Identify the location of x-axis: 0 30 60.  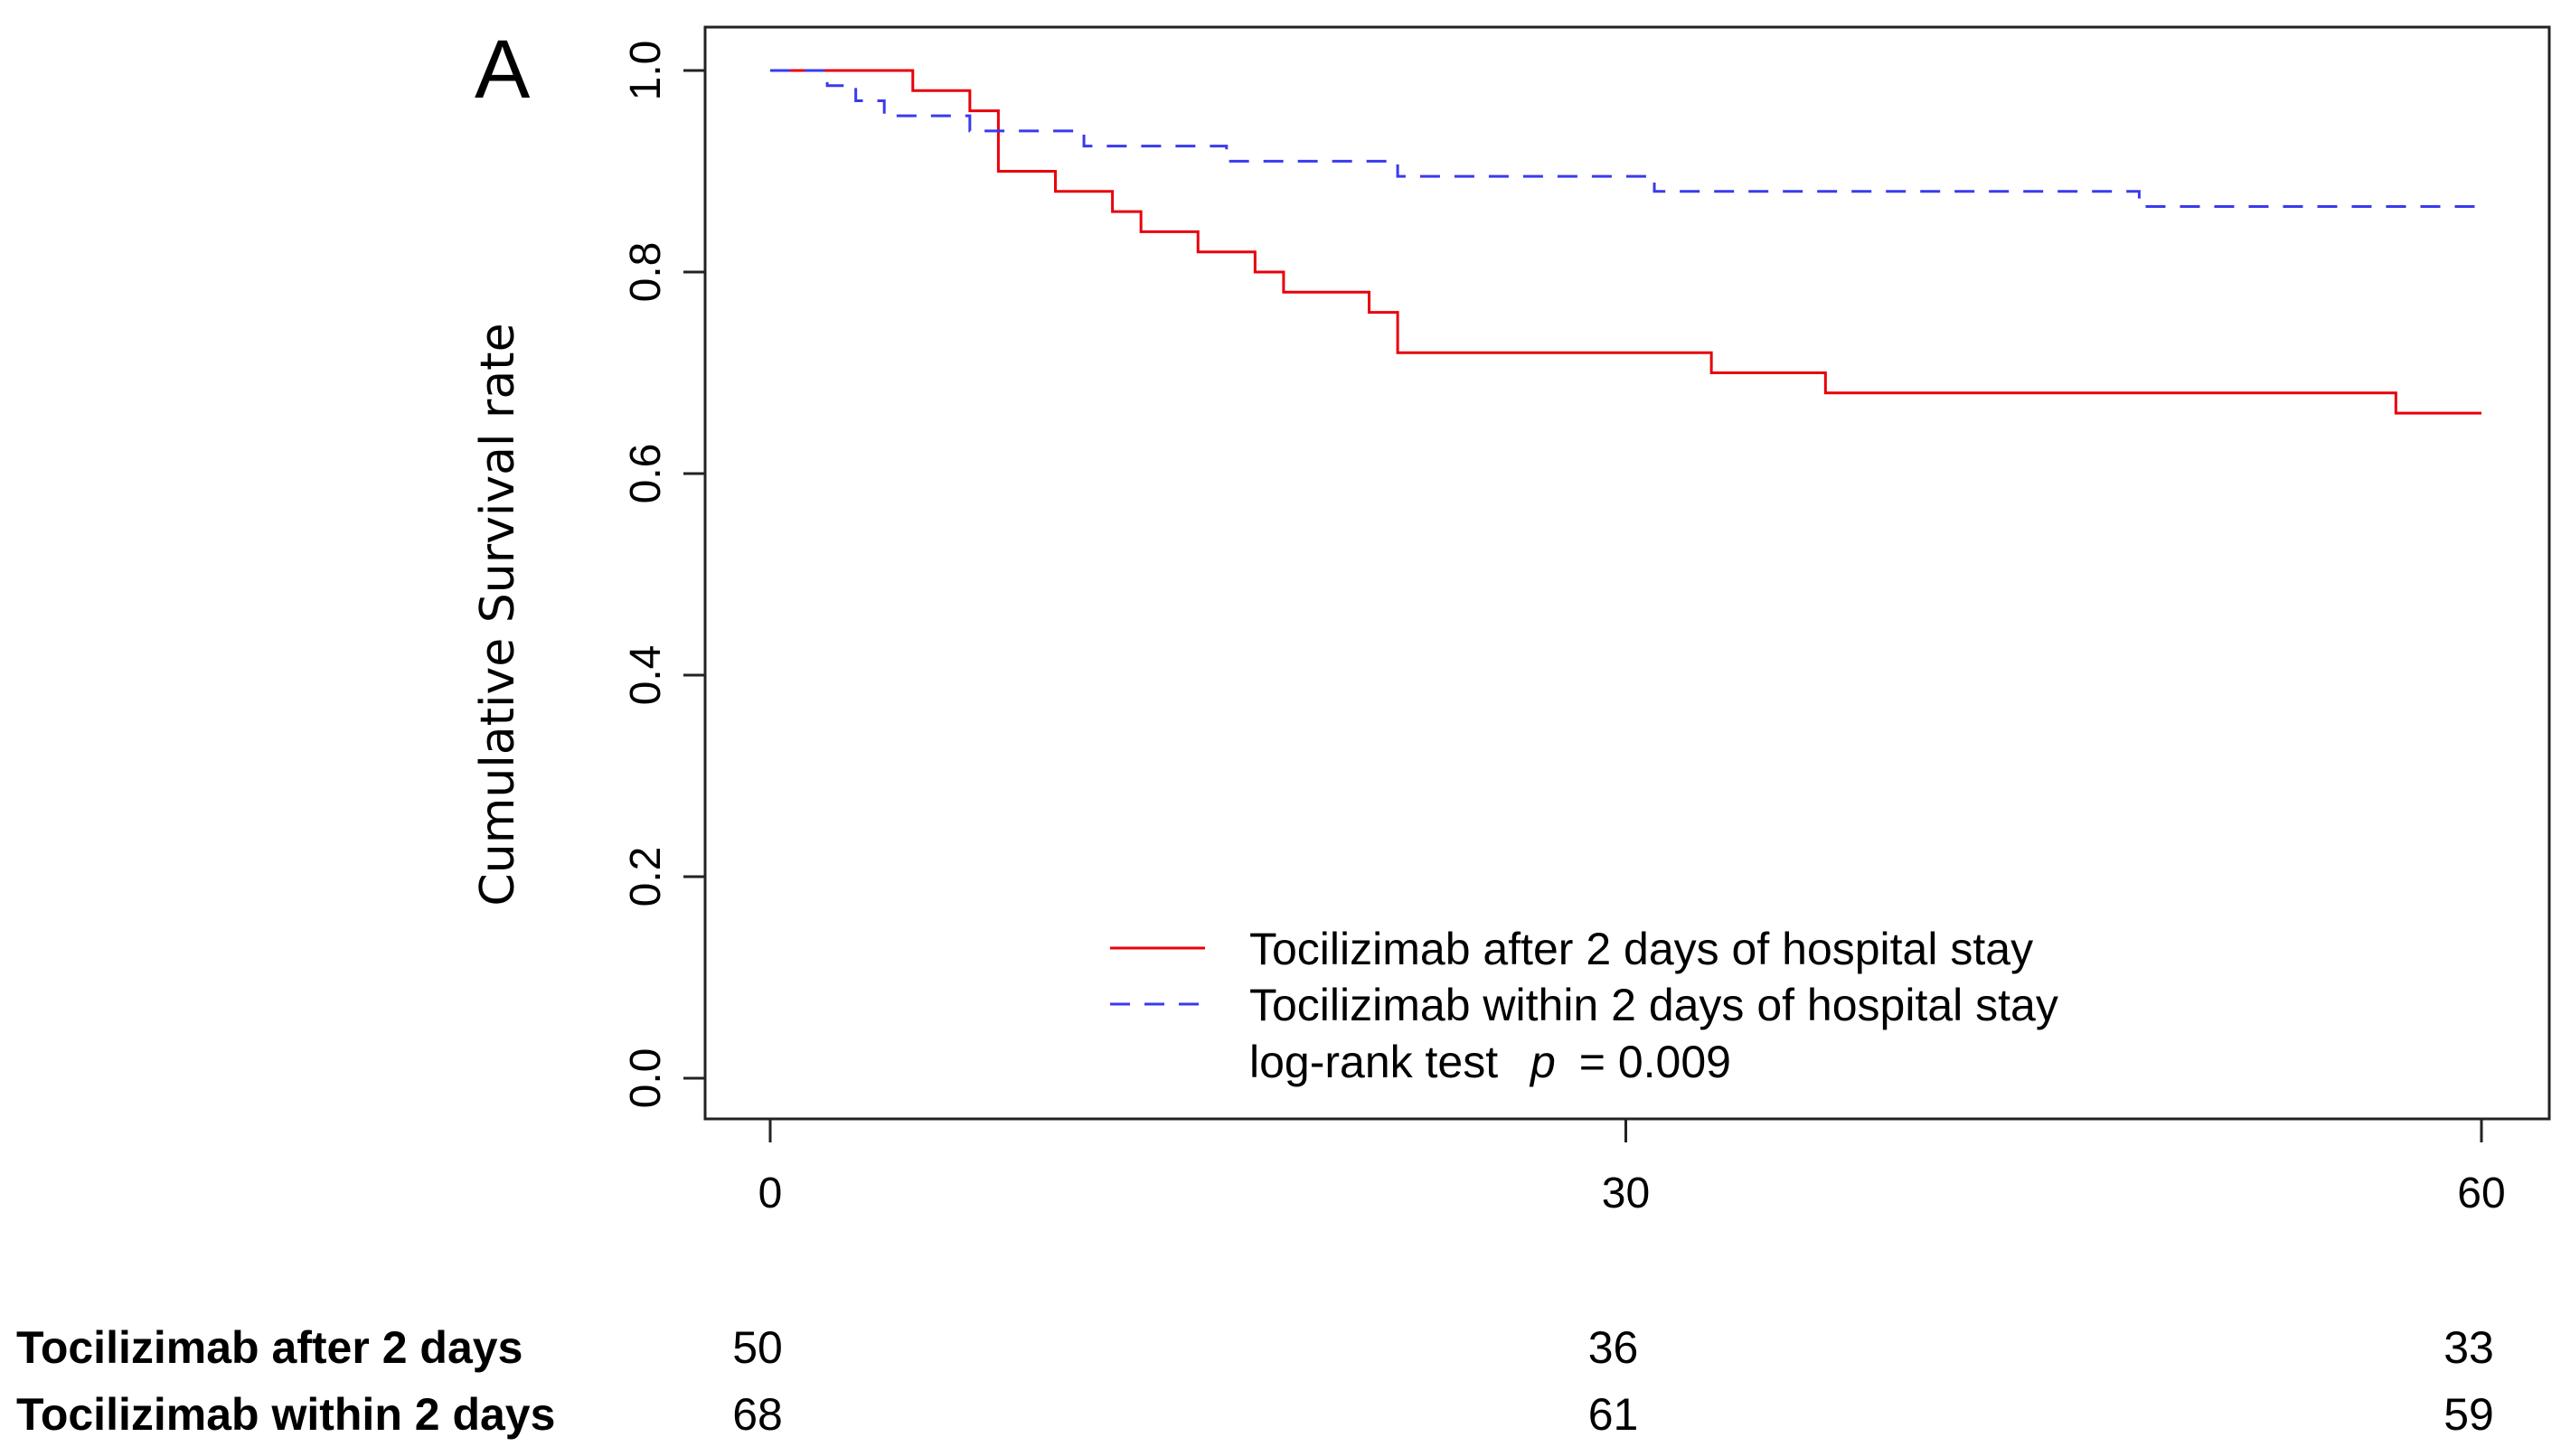
(1632, 1168).